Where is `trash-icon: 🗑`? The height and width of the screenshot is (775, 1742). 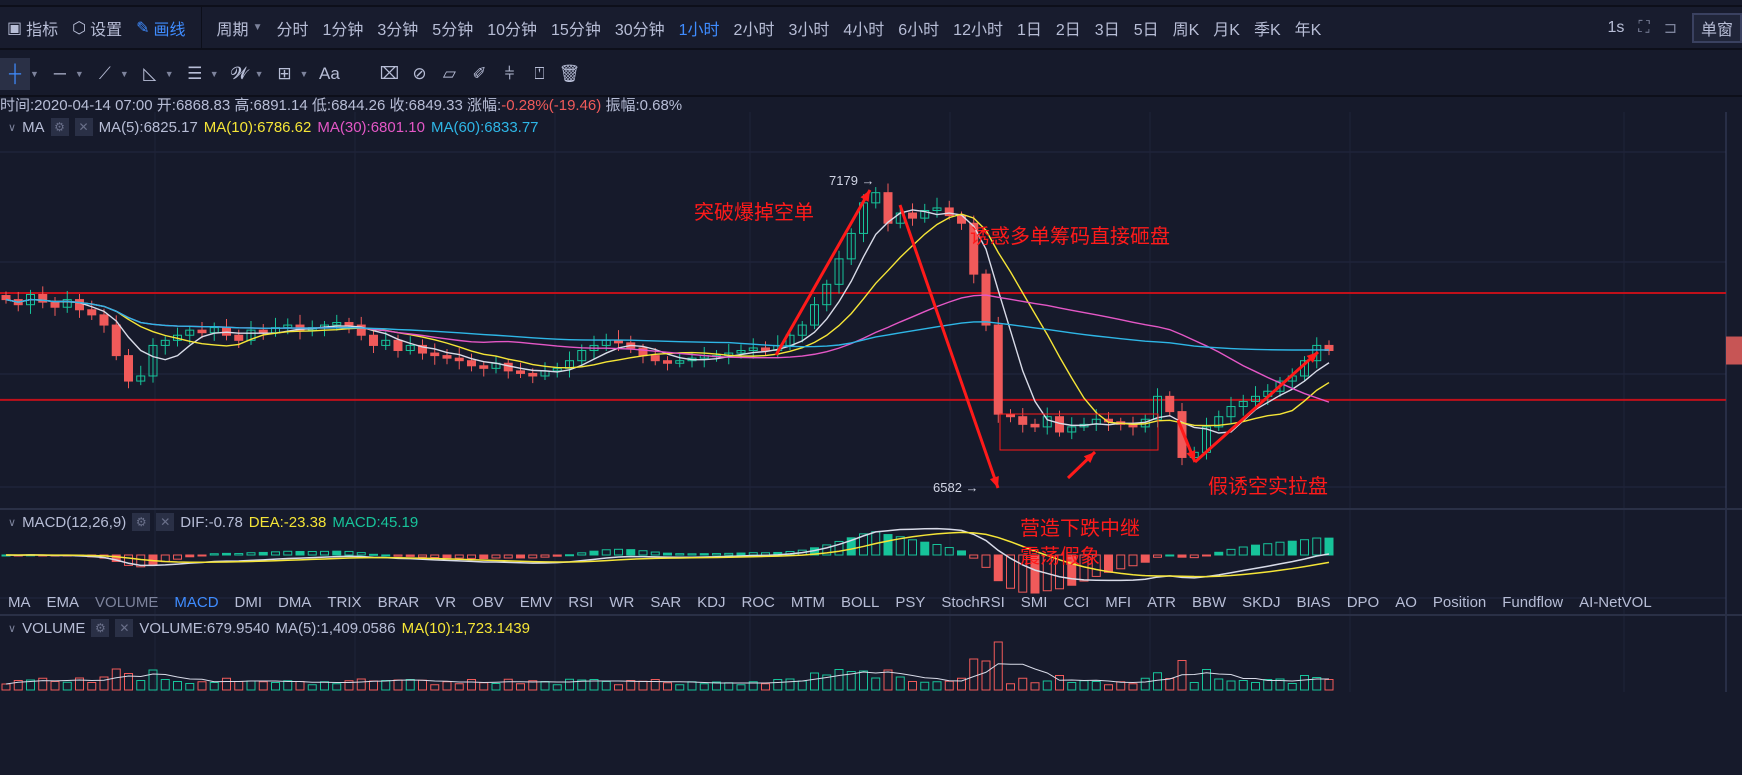
trash-icon: 🗑 is located at coordinates (569, 73).